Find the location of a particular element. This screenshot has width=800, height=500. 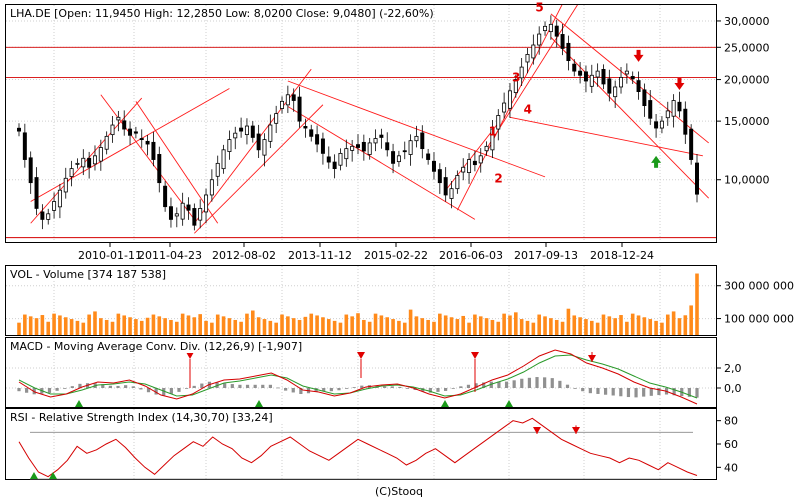

copyright-footer: (C)Stooq is located at coordinates (399, 491).